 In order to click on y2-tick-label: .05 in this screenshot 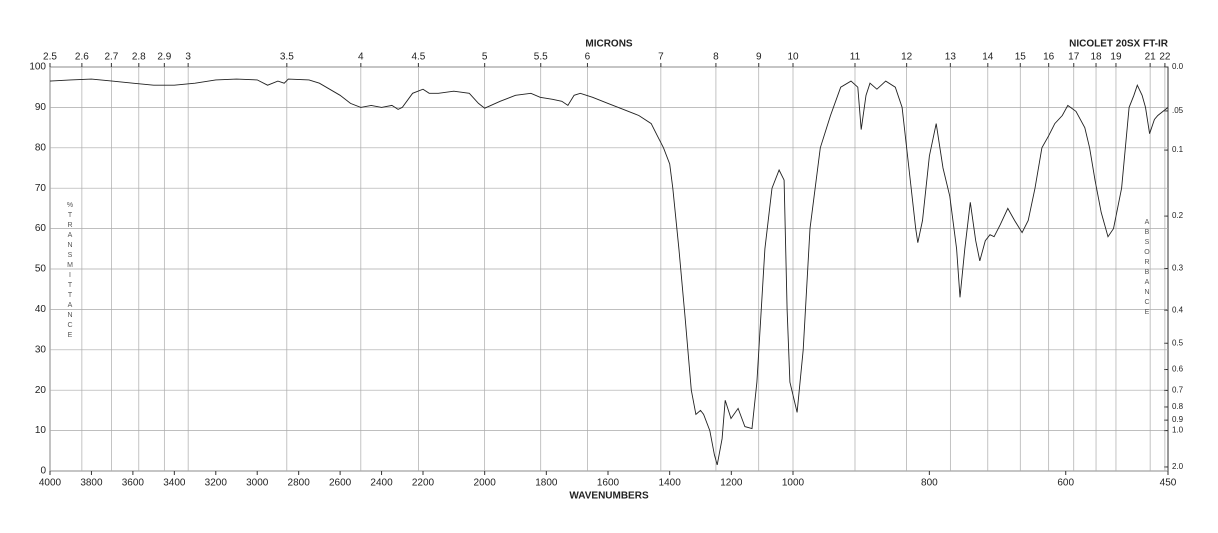, I will do `click(1178, 110)`.